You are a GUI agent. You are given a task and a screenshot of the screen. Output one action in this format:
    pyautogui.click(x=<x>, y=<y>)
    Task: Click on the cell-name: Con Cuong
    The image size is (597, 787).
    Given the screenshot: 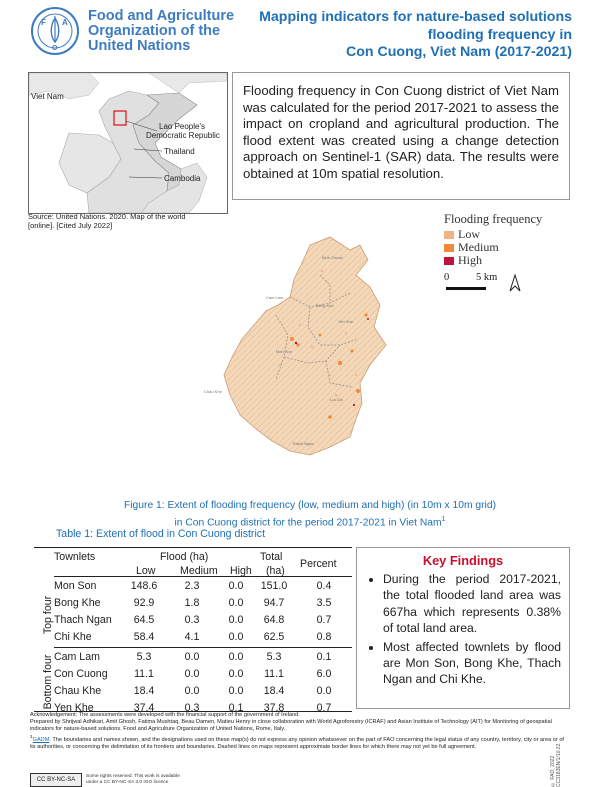 What is the action you would take?
    pyautogui.click(x=81, y=674)
    